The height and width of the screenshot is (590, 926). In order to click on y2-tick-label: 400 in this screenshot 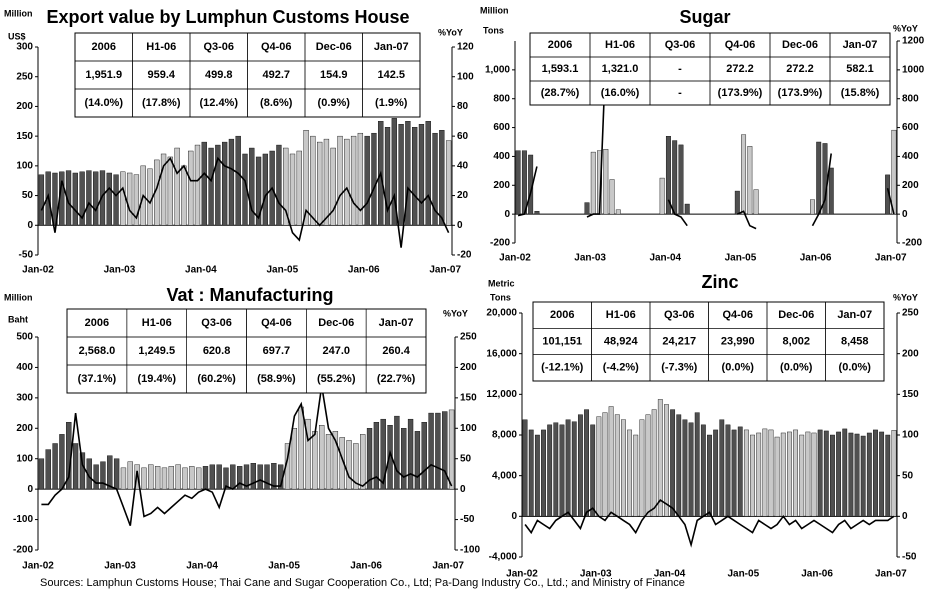, I will do `click(910, 156)`.